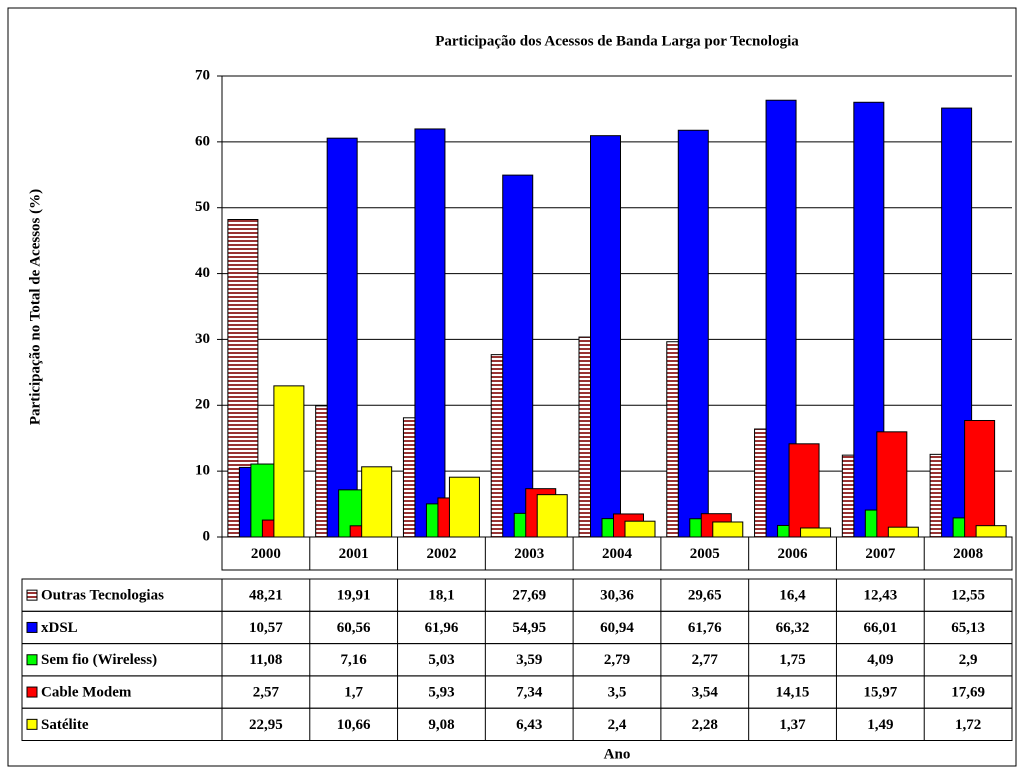  Describe the element at coordinates (880, 692) in the screenshot. I see `table-value: 15,97` at that location.